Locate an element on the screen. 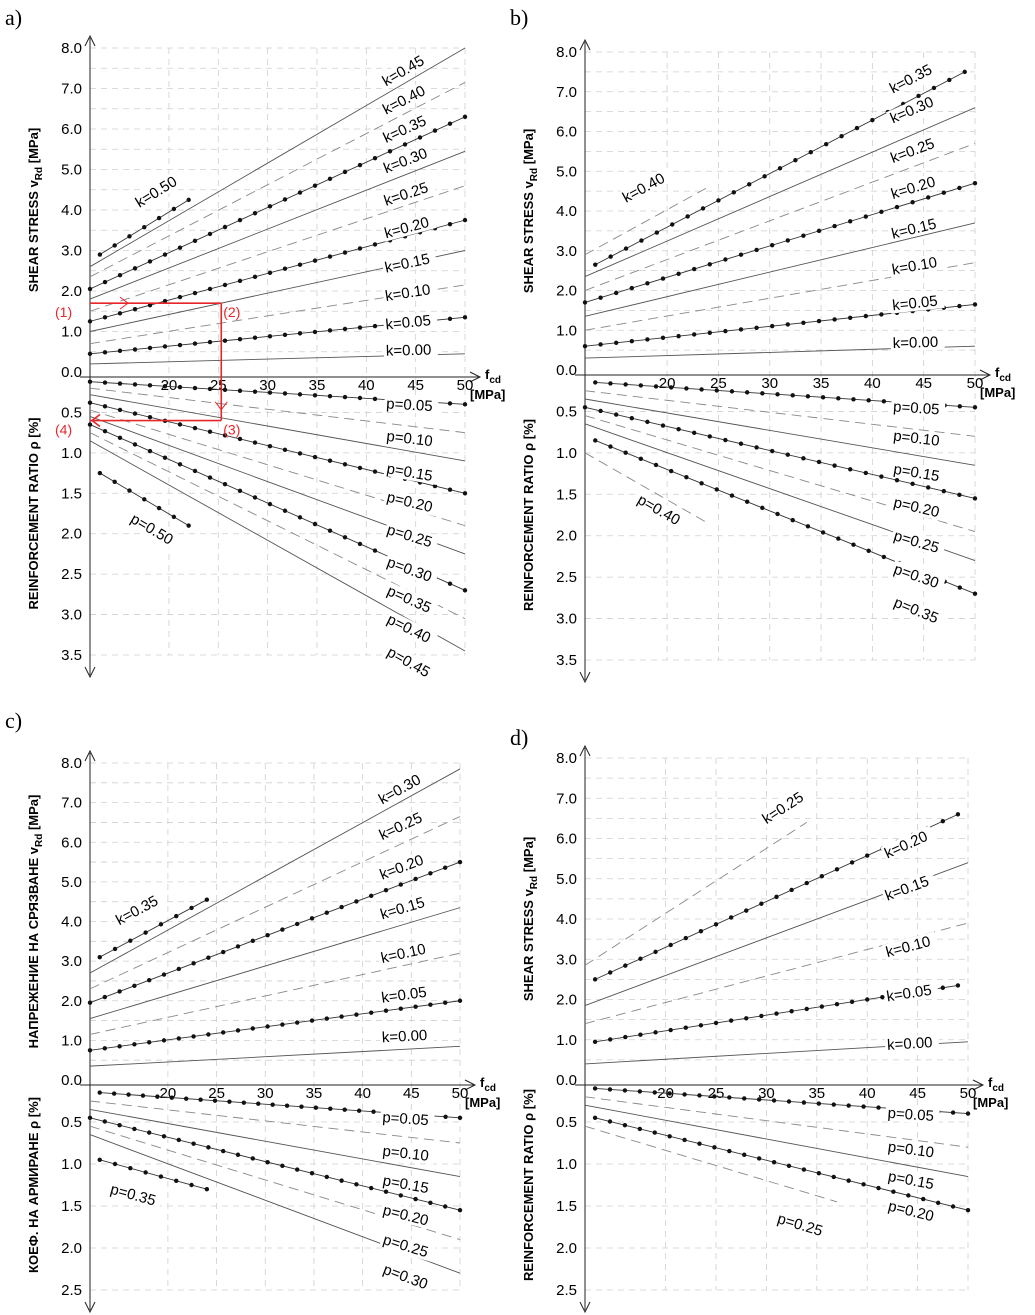 The height and width of the screenshot is (1315, 1035). y-top-tick-label: 7.0 is located at coordinates (566, 798).